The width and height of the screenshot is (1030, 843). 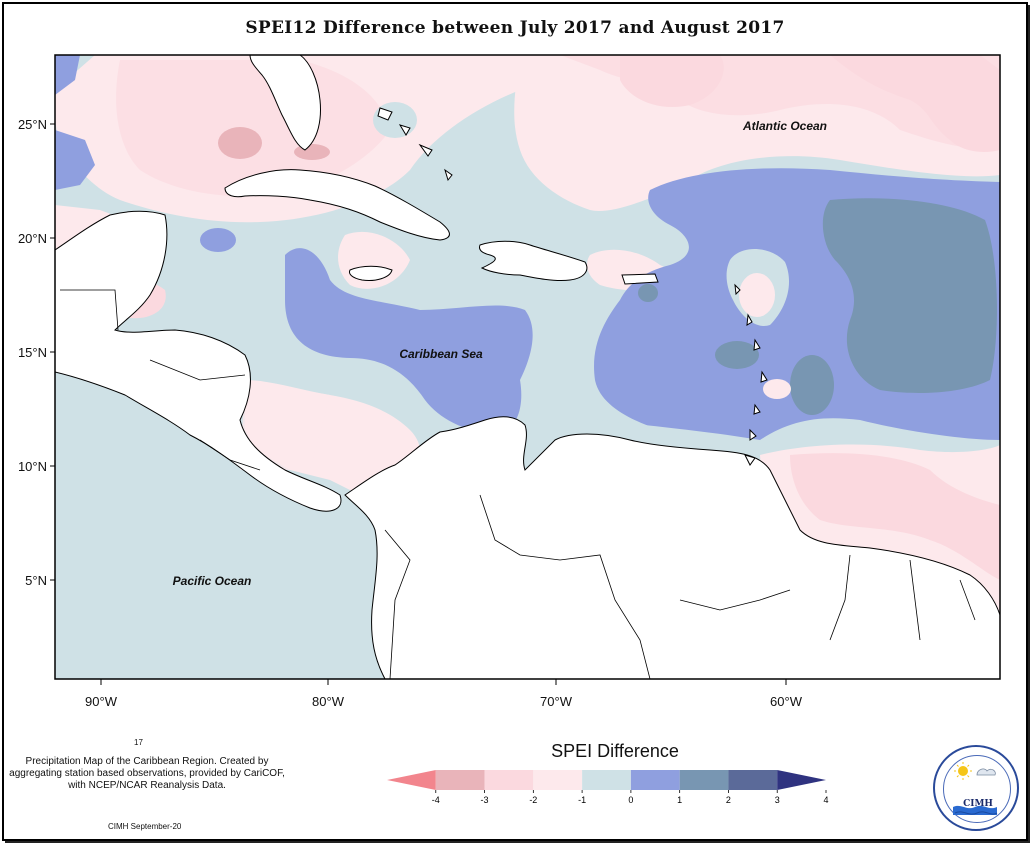 I want to click on logo-ring, so click(x=977, y=789).